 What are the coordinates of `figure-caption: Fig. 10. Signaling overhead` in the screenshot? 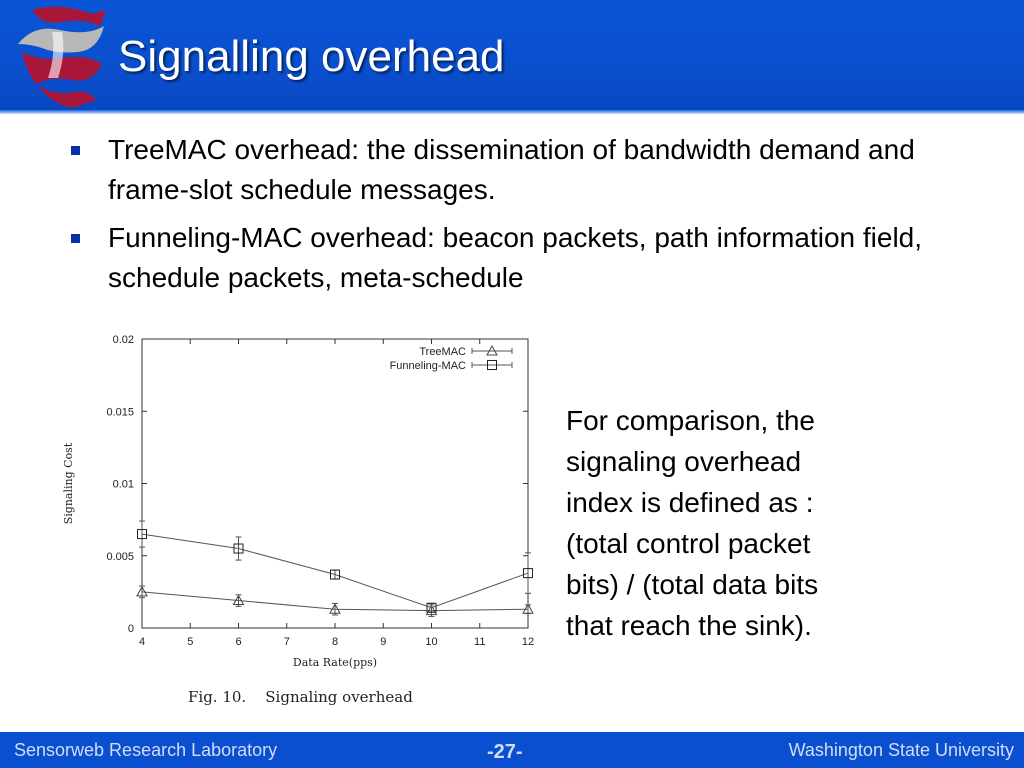 It's located at (300, 697).